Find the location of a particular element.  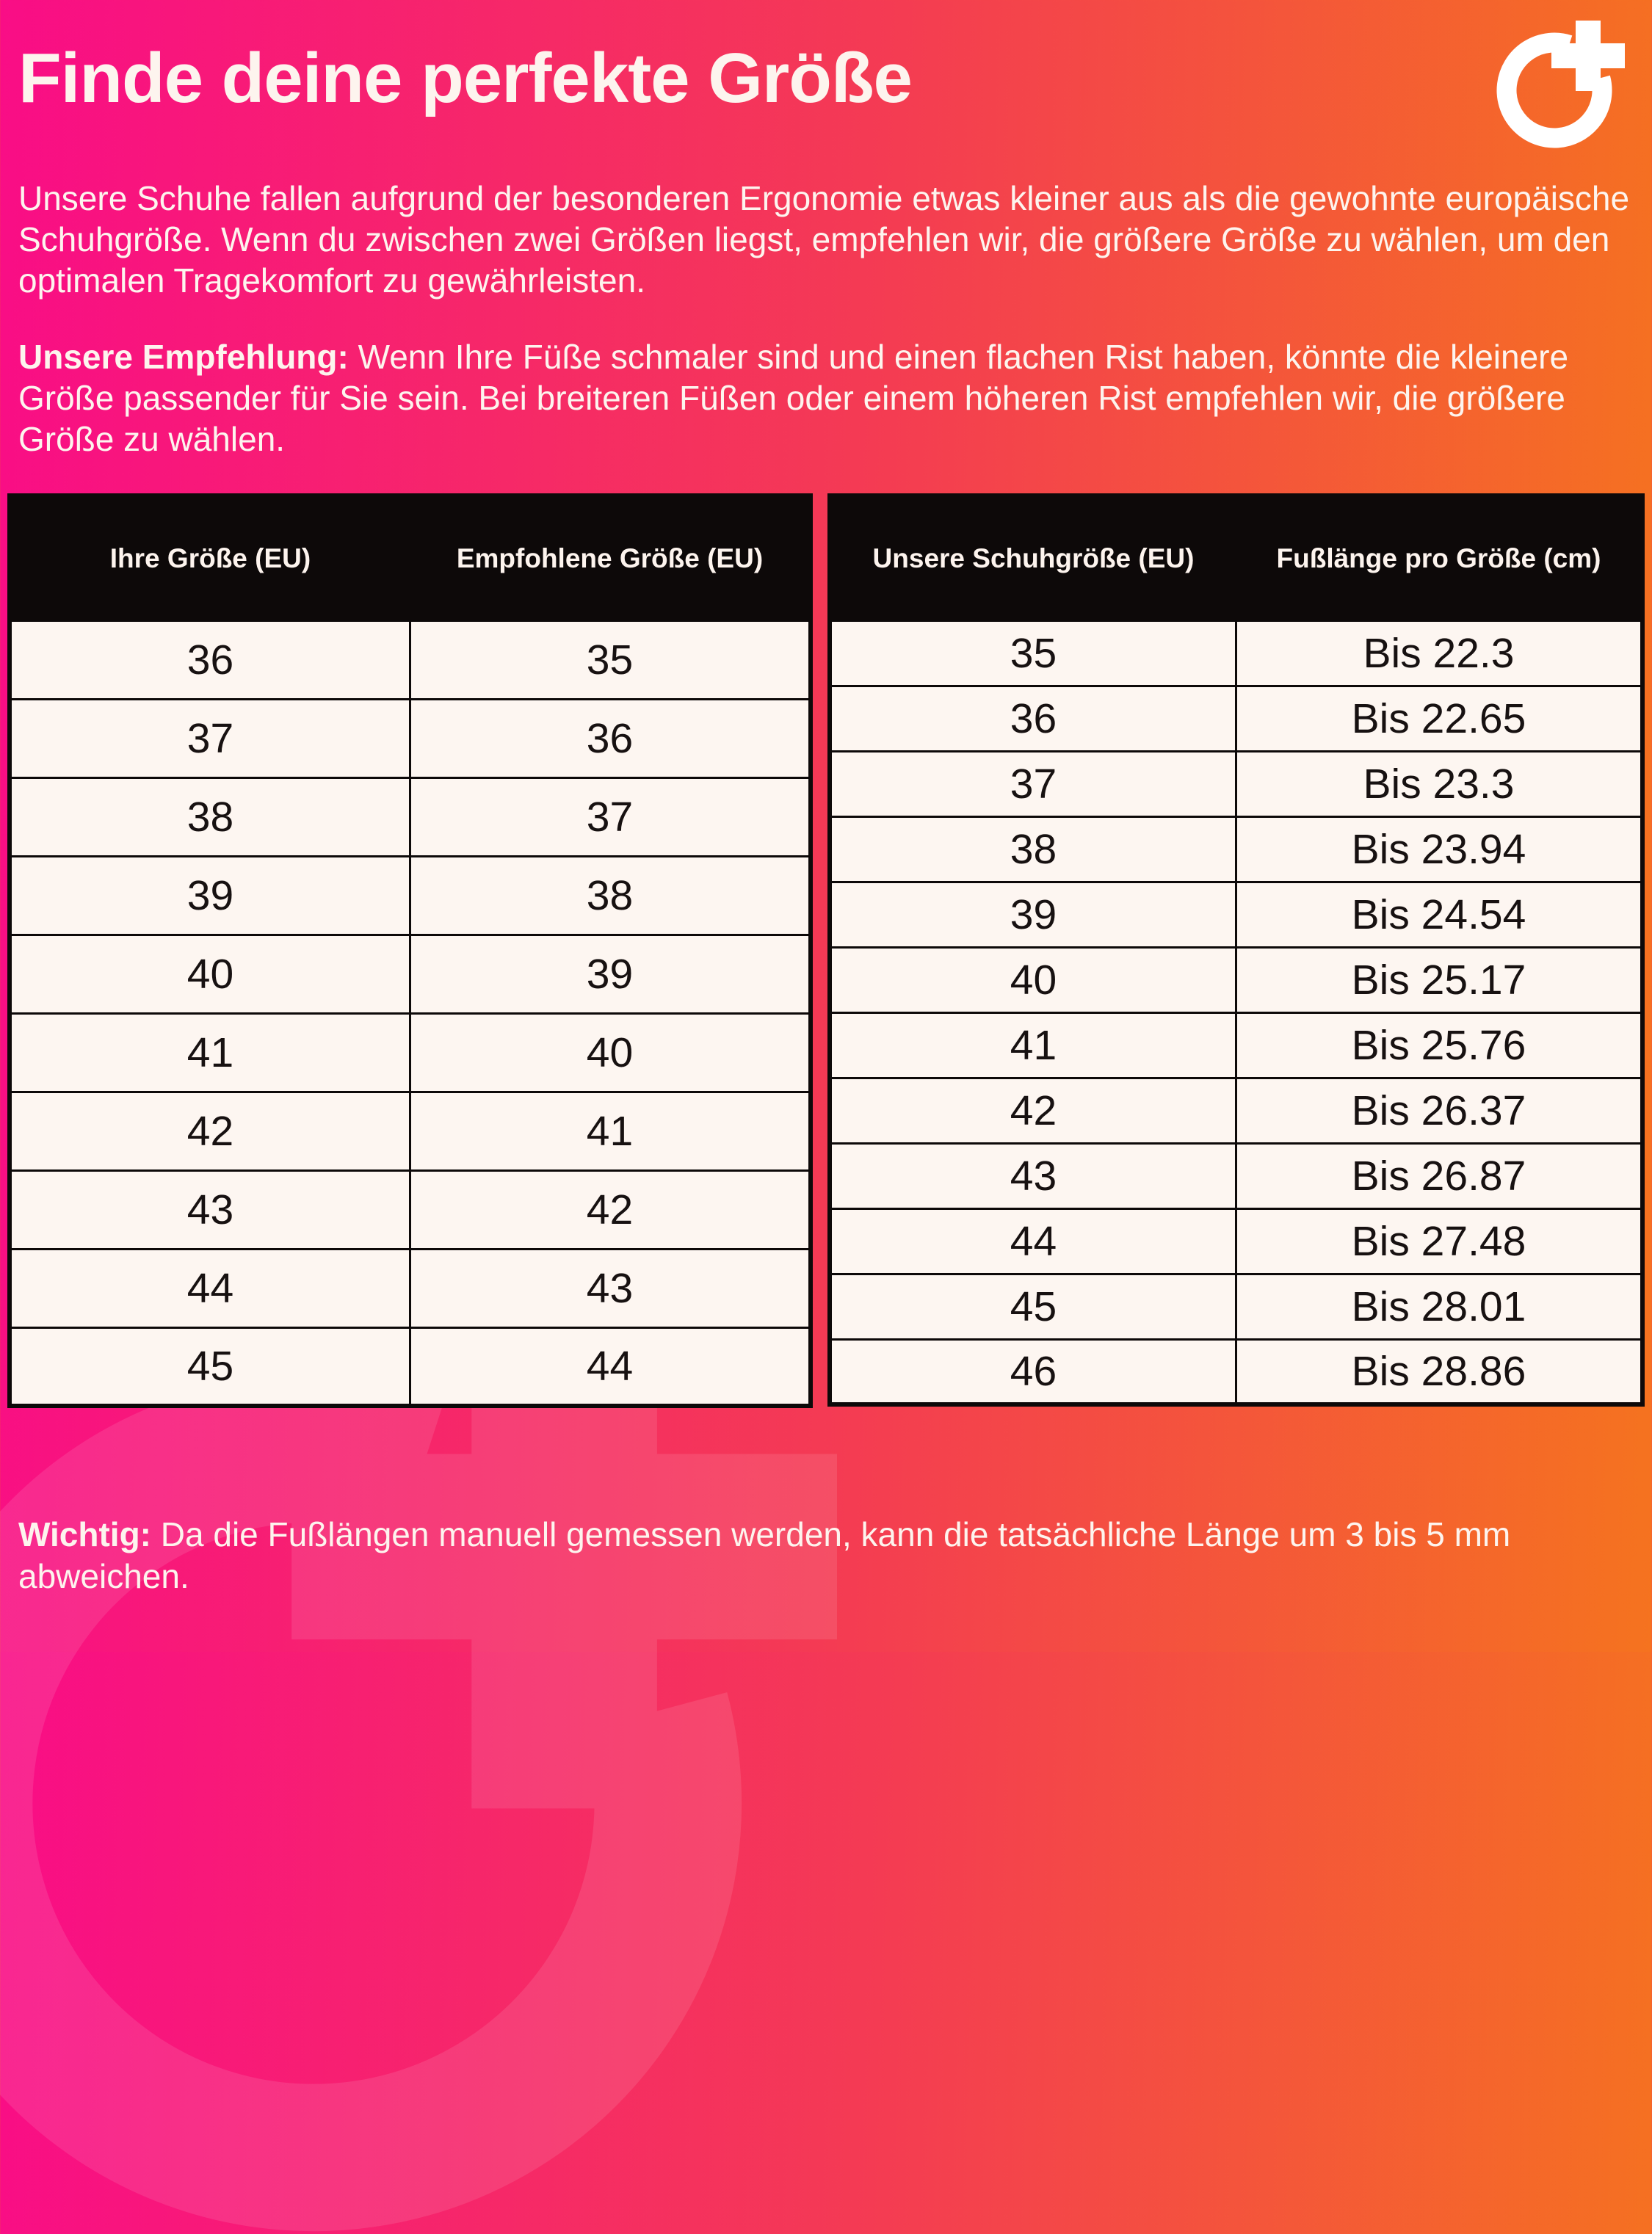

table-row: 43 Bis 26.87 is located at coordinates (1236, 1176).